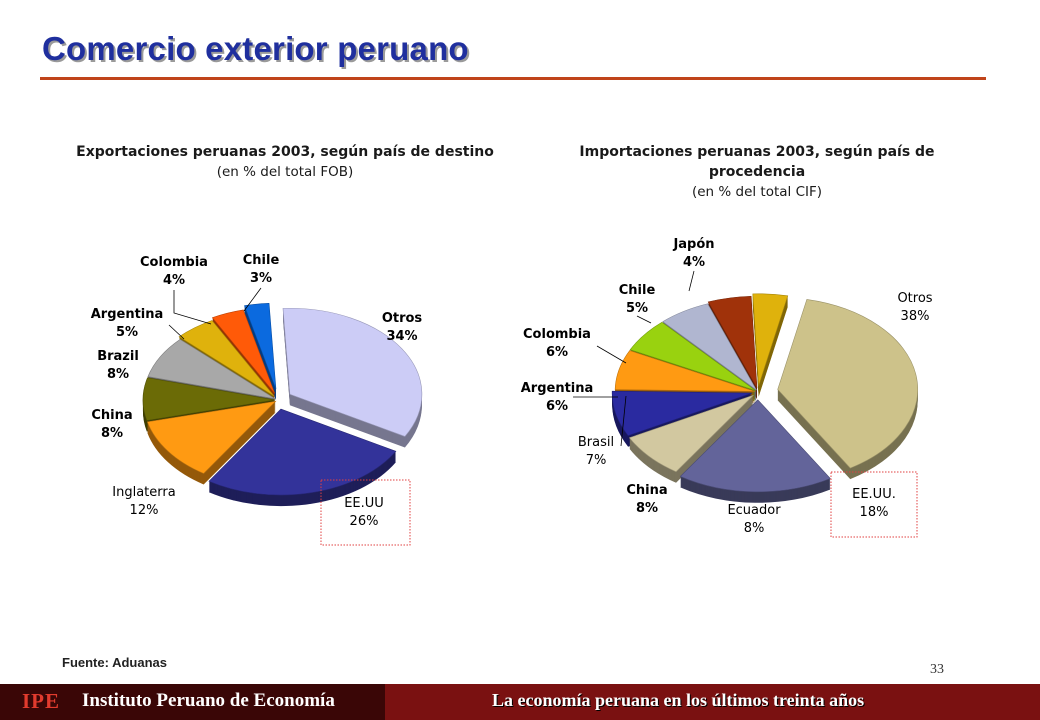  Describe the element at coordinates (208, 700) in the screenshot. I see `footer-org-name: Instituto Peruano de Economía` at that location.